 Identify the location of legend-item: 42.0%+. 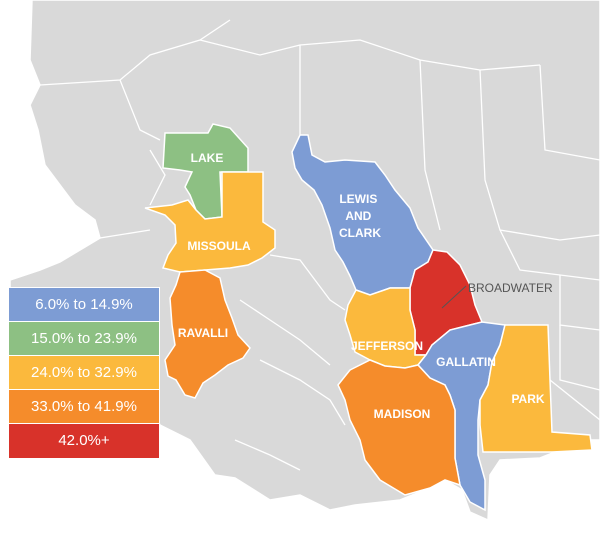
(84, 441).